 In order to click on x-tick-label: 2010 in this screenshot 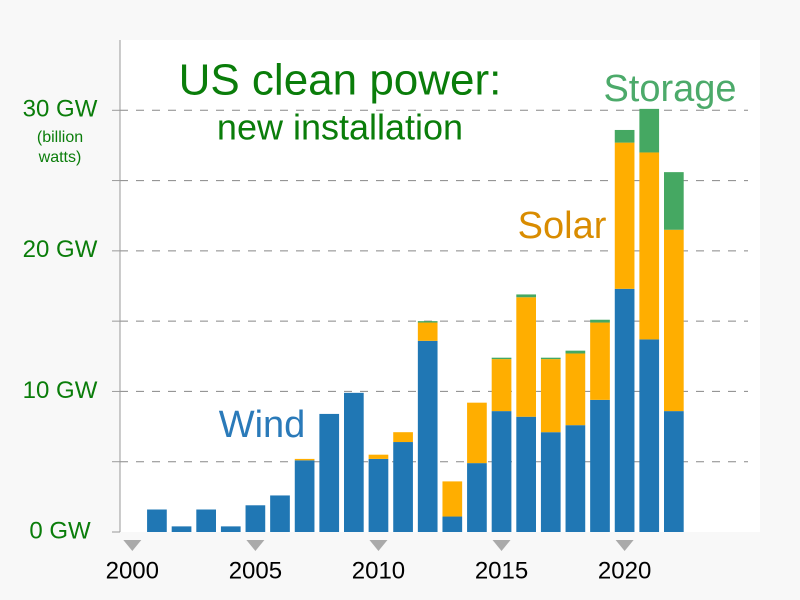, I will do `click(378, 570)`.